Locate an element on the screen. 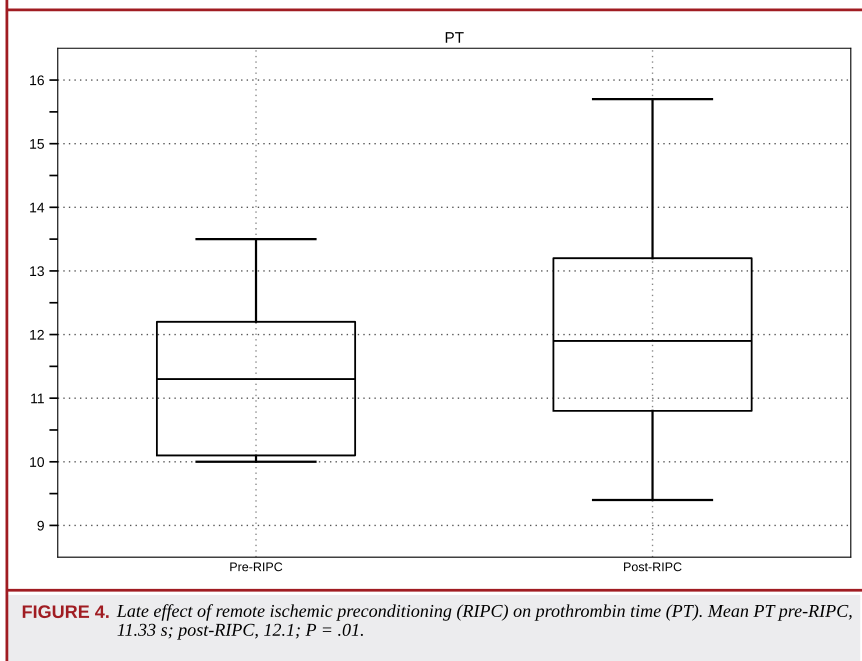  x-tick-label: Pre-RIPC is located at coordinates (256, 567).